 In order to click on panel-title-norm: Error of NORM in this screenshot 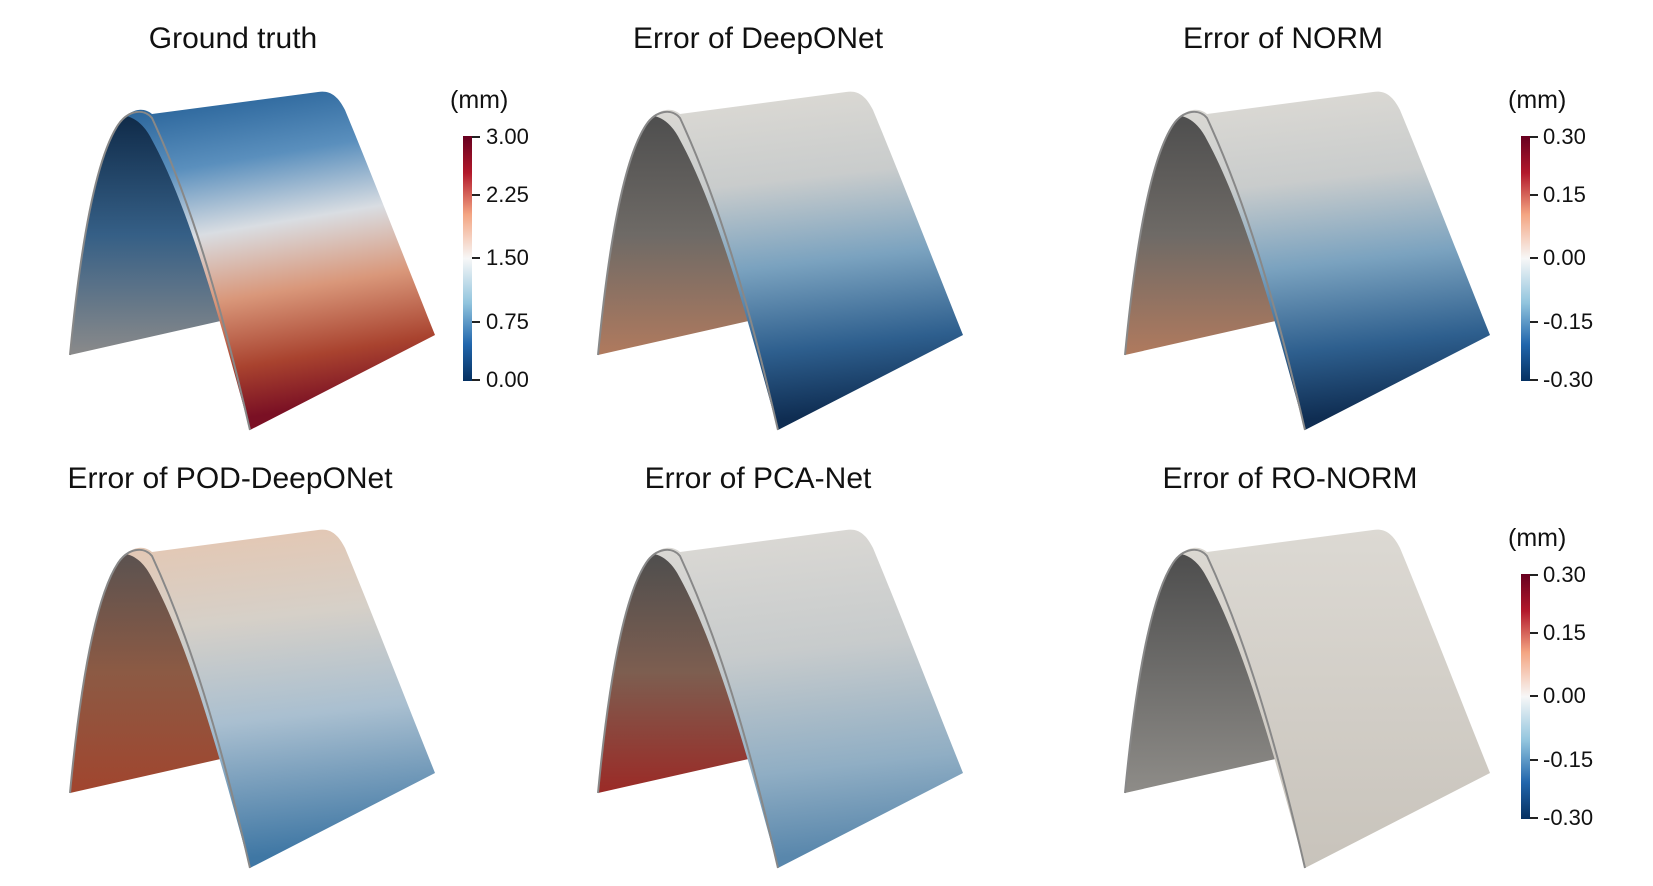, I will do `click(1282, 38)`.